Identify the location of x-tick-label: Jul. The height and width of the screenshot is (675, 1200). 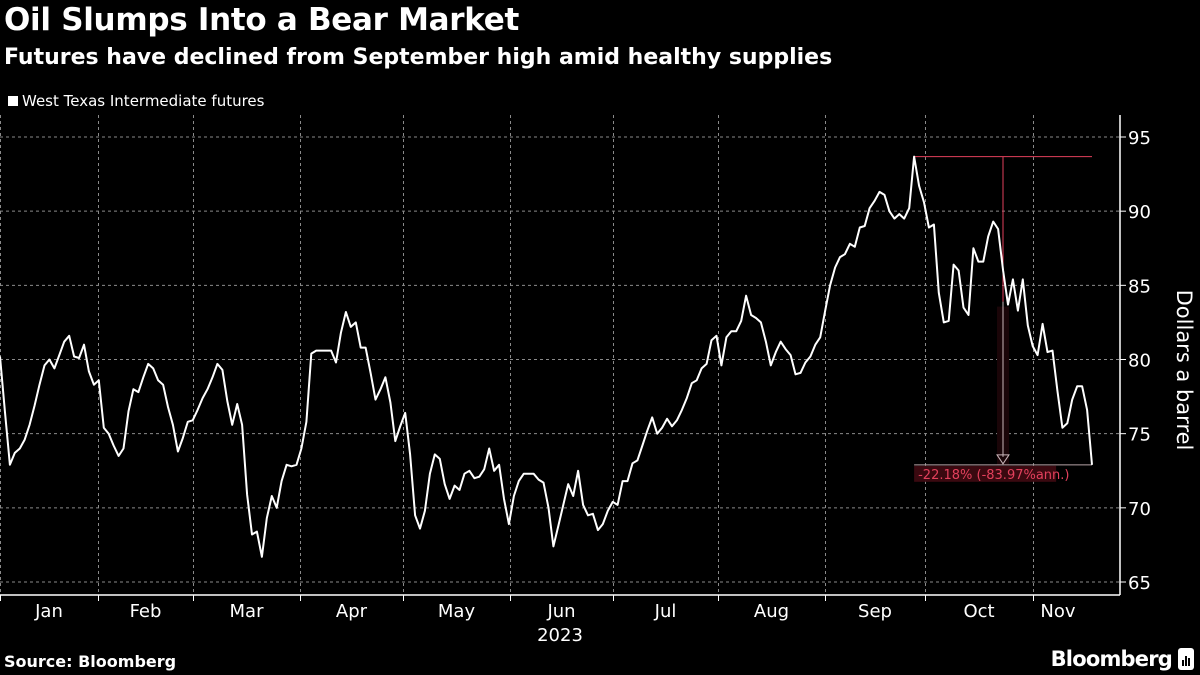
(665, 611).